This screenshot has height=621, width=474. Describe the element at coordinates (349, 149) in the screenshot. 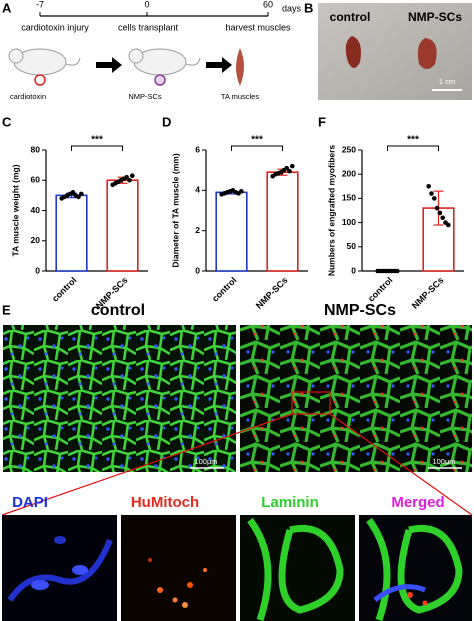

I see `y-tick-label: 250` at that location.